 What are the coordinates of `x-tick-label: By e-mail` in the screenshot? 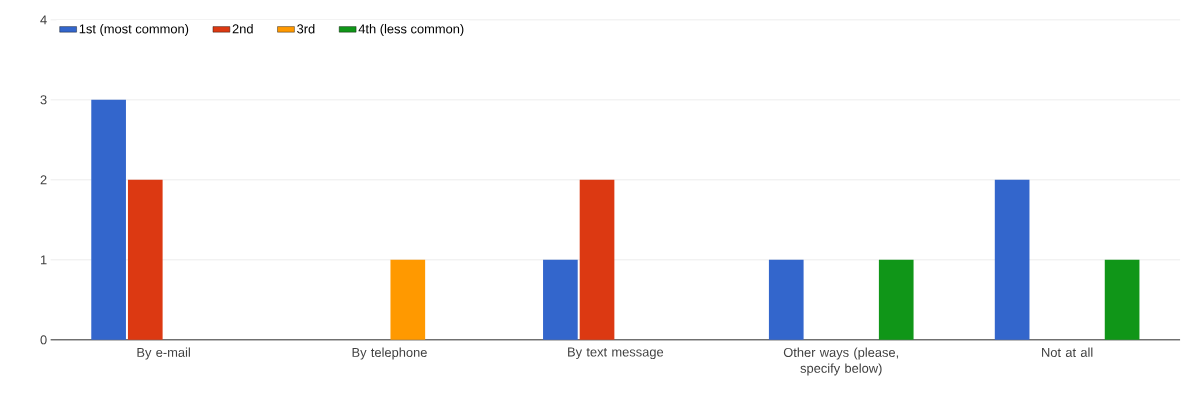 It's located at (163, 353).